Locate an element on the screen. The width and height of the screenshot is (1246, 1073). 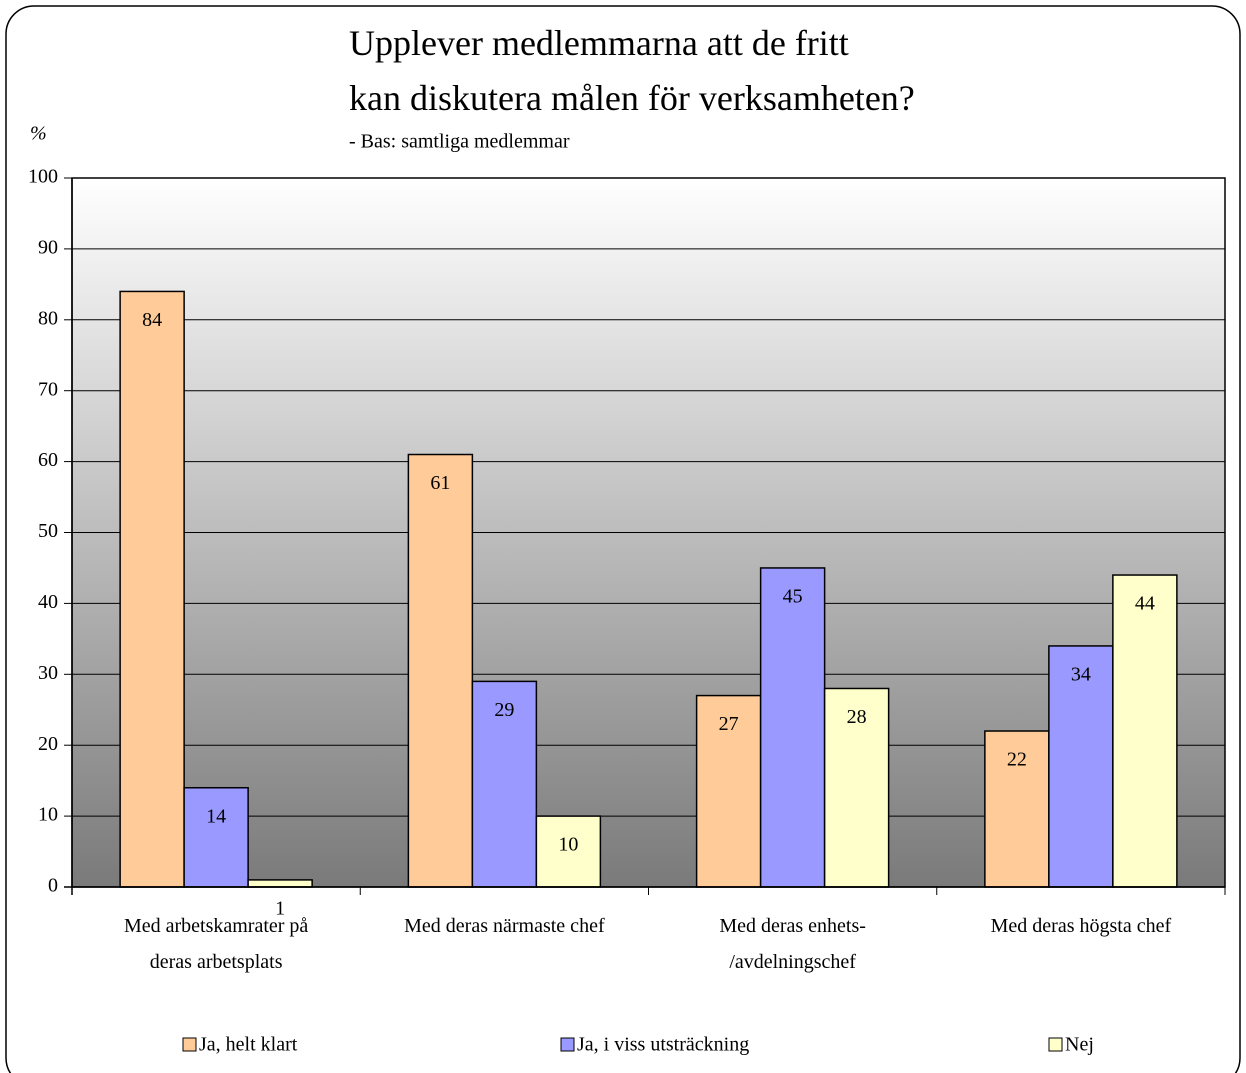
data-label: 29 is located at coordinates (504, 710).